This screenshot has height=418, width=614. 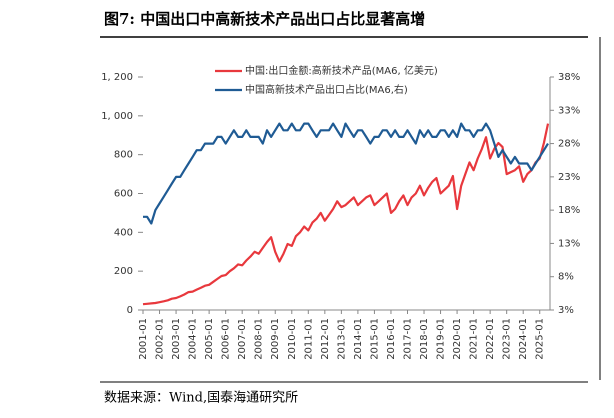 What do you see at coordinates (474, 339) in the screenshot?
I see `x-tick-label: 2021-01` at bounding box center [474, 339].